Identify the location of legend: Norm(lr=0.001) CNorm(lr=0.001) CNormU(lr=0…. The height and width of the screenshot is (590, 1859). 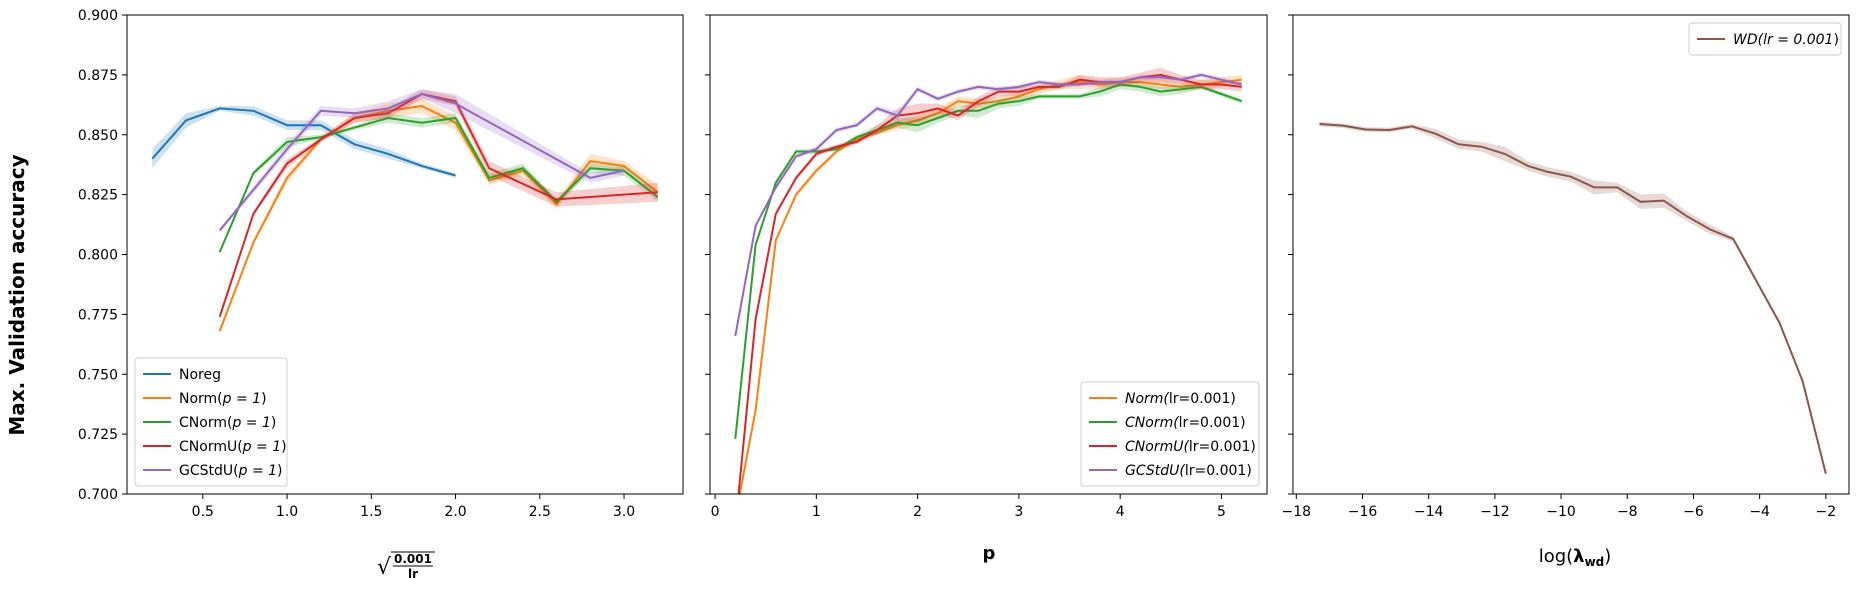
(1170, 434).